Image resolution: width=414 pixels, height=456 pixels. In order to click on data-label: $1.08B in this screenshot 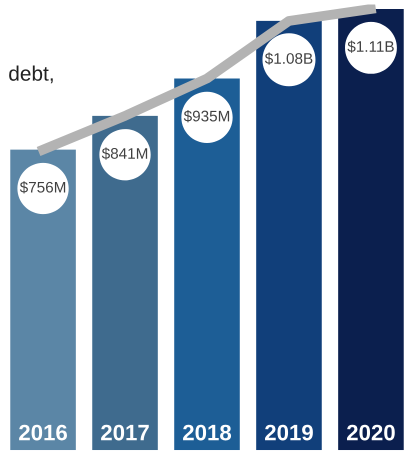, I will do `click(288, 58)`.